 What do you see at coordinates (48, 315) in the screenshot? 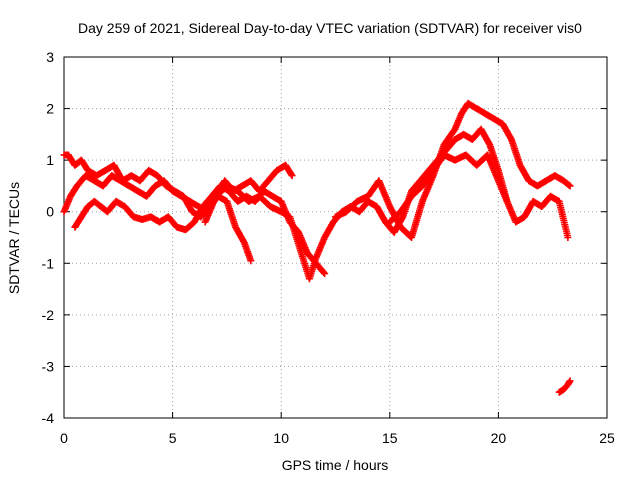
I see `y-tick-label: -2` at bounding box center [48, 315].